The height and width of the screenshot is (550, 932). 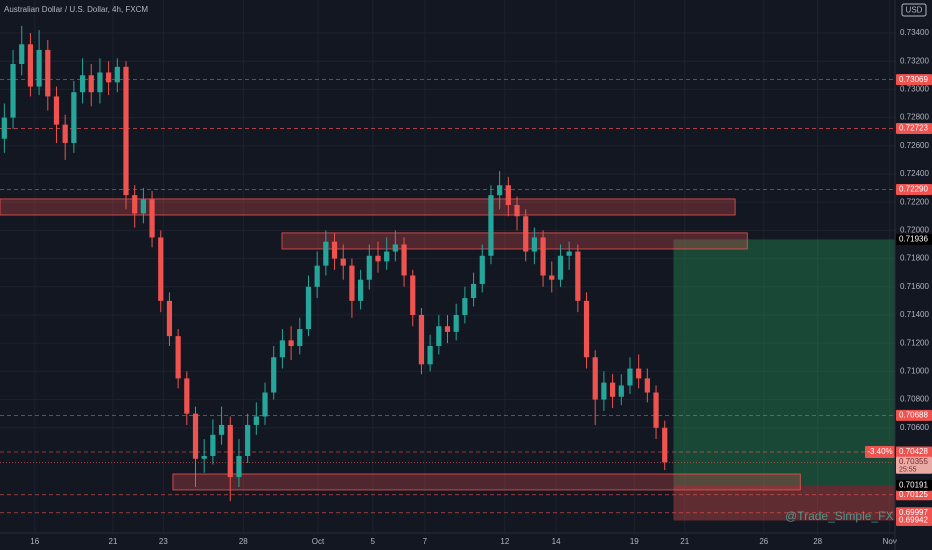 I want to click on price-label: 0.72723, so click(x=913, y=128).